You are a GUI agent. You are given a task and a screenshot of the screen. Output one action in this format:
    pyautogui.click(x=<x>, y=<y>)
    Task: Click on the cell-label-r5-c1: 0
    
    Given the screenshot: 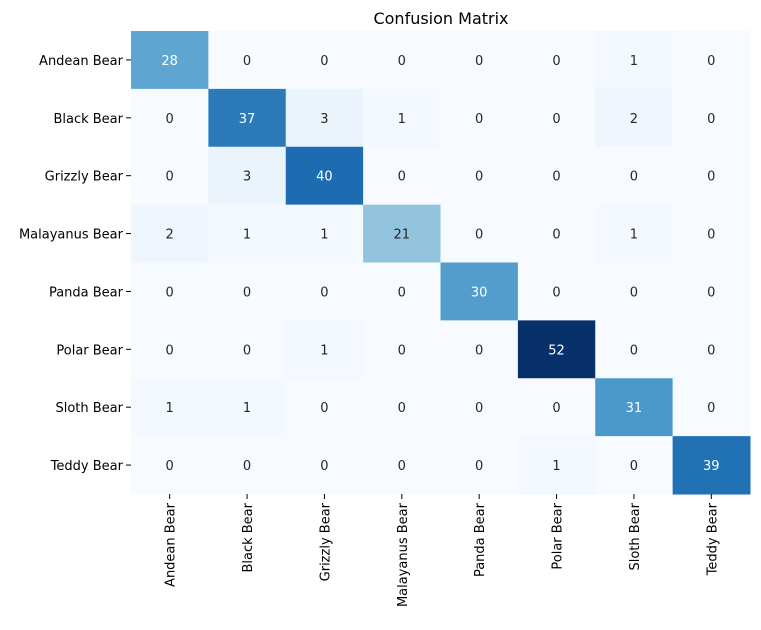 What is the action you would take?
    pyautogui.click(x=247, y=350)
    